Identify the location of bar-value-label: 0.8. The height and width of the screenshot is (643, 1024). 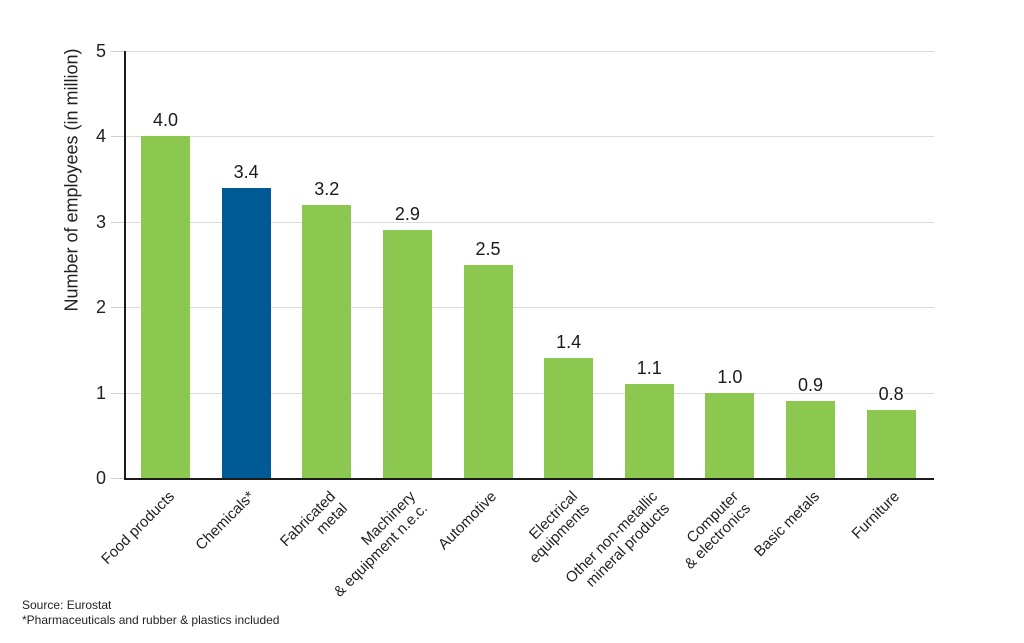
(891, 393).